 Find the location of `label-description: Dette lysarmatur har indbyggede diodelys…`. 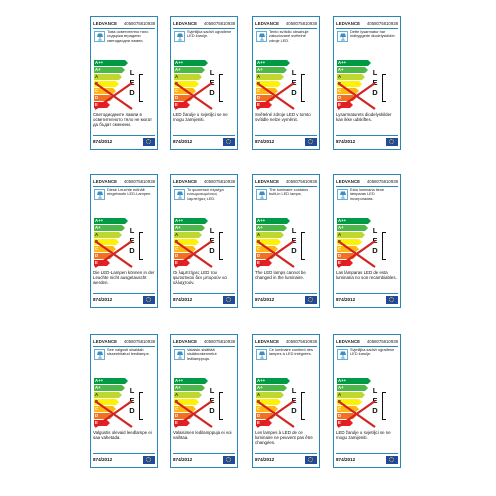

label-description: Dette lysarmatur har indbyggede diodelys… is located at coordinates (373, 34).